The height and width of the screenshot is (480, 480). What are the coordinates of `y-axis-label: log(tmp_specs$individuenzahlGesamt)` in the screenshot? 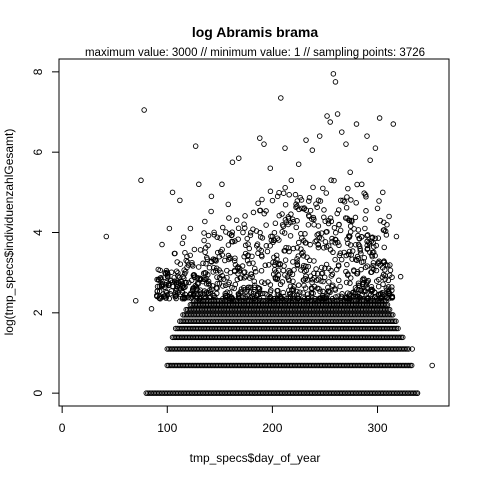 It's located at (9, 232).